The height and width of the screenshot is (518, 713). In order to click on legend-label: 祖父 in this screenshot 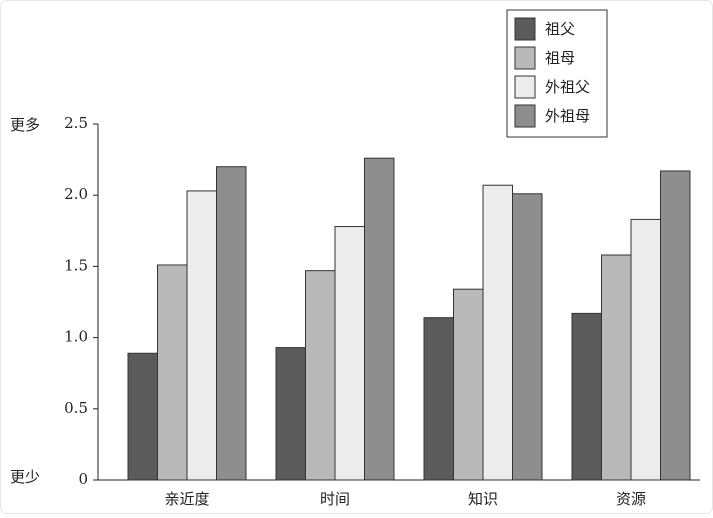, I will do `click(560, 29)`.